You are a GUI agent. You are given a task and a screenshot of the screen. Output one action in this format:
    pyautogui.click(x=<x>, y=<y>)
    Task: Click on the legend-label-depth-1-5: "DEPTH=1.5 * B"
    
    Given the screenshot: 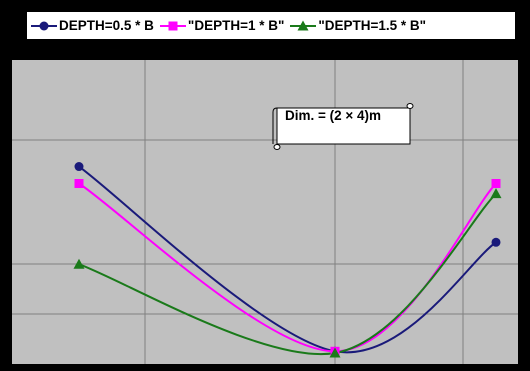 What is the action you would take?
    pyautogui.click(x=372, y=25)
    